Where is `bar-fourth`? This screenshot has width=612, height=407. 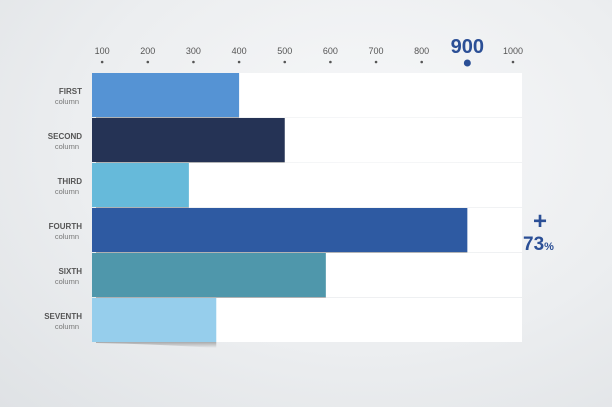 bar-fourth is located at coordinates (280, 230).